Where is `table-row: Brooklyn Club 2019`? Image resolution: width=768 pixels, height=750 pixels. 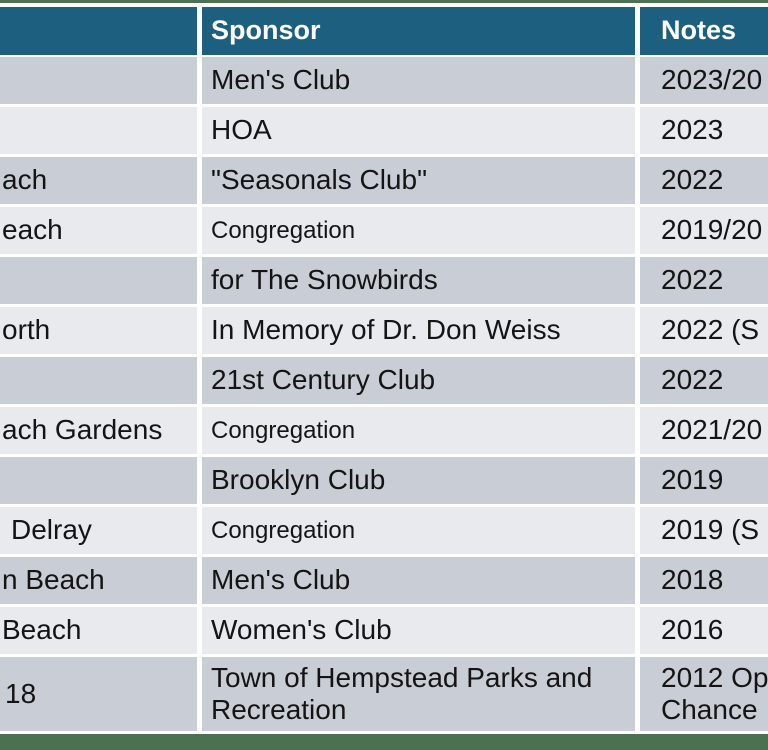
table-row: Brooklyn Club 2019 is located at coordinates (384, 480).